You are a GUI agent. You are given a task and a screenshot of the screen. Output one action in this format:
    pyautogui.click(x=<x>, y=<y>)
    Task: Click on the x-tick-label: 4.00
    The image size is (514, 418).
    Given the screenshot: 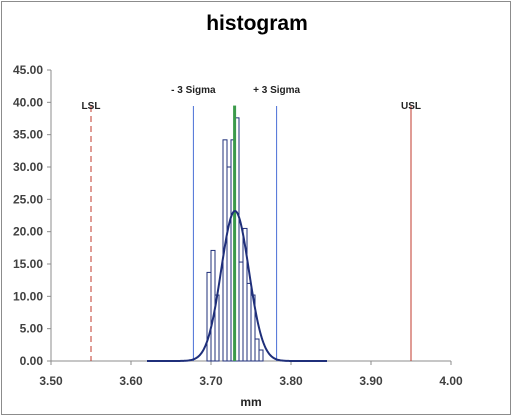 What is the action you would take?
    pyautogui.click(x=451, y=381)
    